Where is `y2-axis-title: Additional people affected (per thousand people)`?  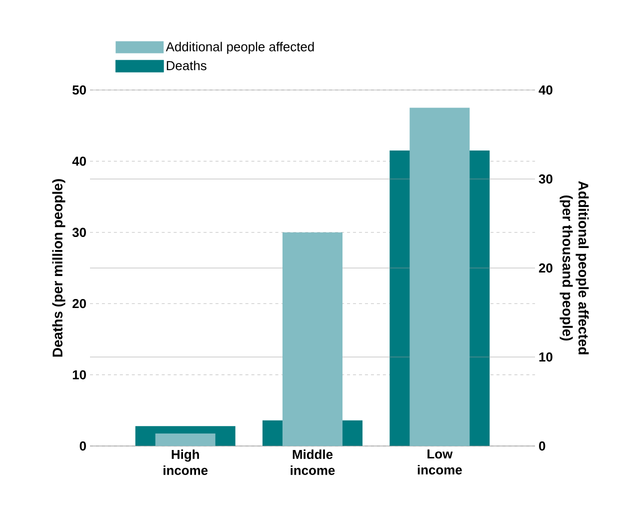
y2-axis-title: Additional people affected (per thousand people) is located at coordinates (574, 267).